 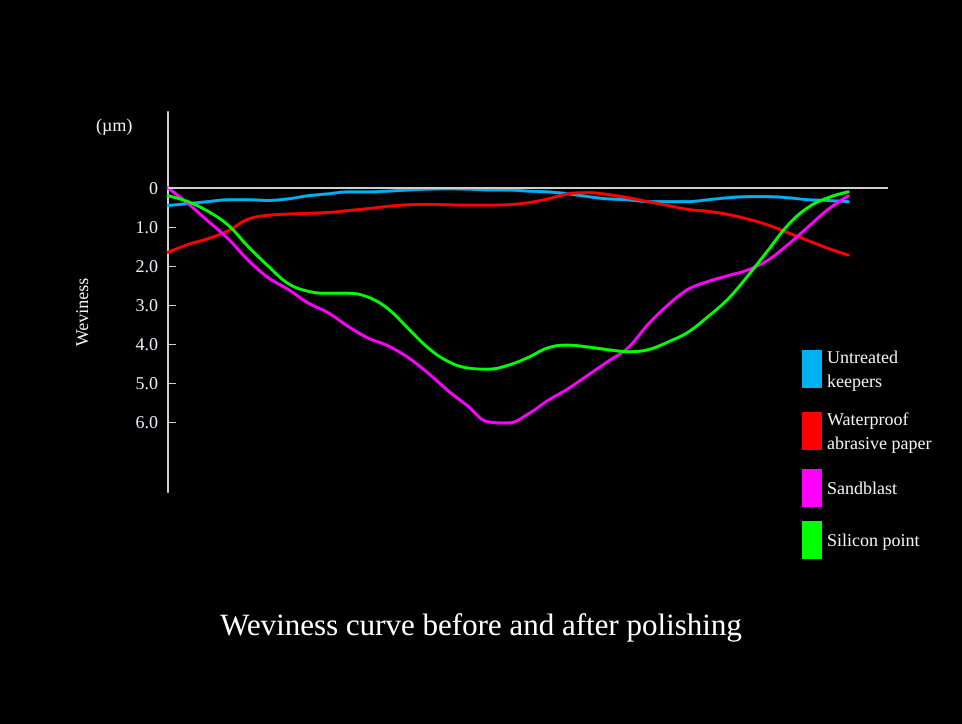 What do you see at coordinates (481, 624) in the screenshot?
I see `text: Weviness curve before and after polishing` at bounding box center [481, 624].